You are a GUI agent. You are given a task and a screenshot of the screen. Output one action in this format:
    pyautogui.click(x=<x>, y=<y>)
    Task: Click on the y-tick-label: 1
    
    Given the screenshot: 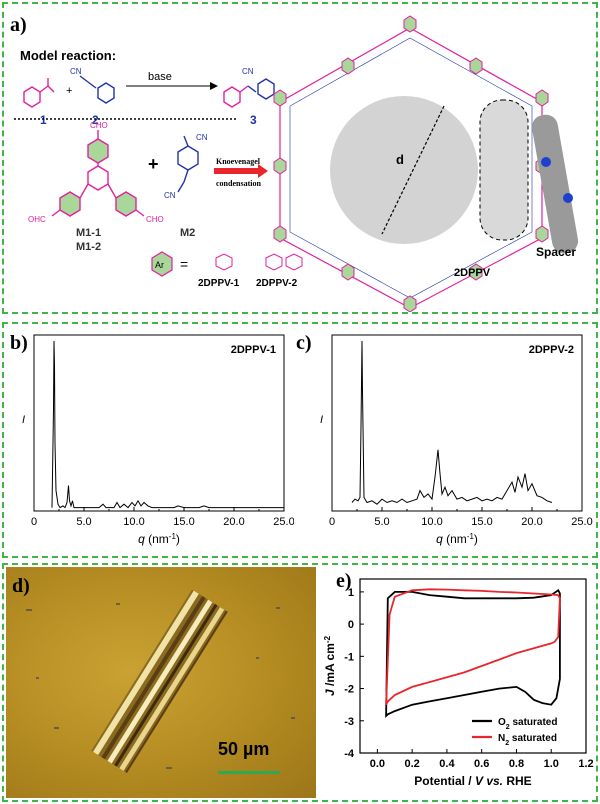 What is the action you would take?
    pyautogui.click(x=351, y=593)
    